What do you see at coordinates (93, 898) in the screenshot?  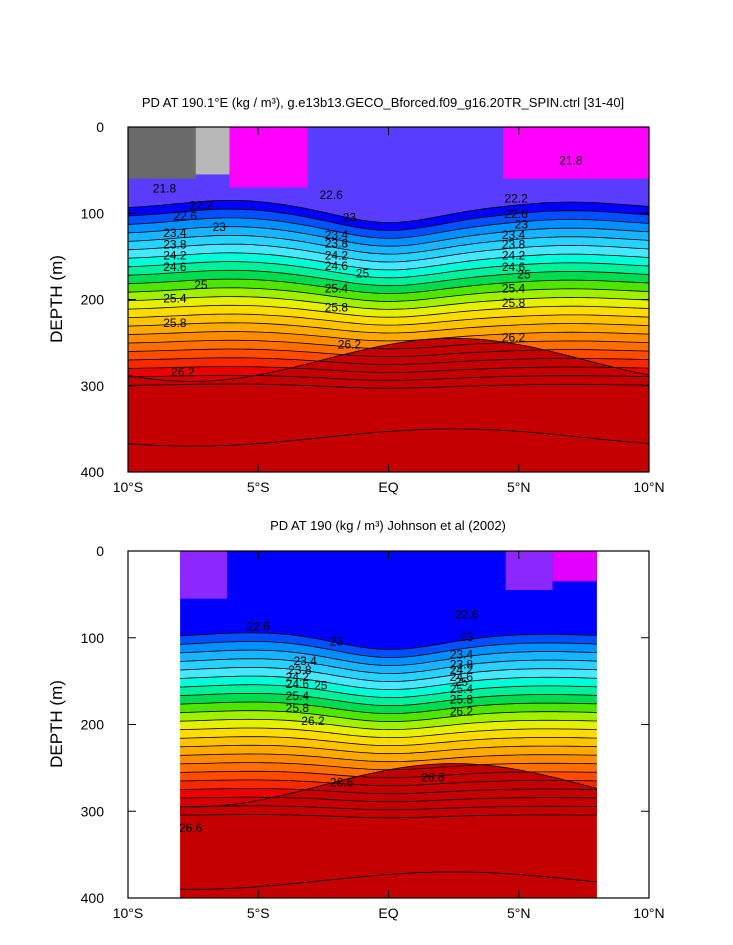 I see `y-tick-label: 400` at bounding box center [93, 898].